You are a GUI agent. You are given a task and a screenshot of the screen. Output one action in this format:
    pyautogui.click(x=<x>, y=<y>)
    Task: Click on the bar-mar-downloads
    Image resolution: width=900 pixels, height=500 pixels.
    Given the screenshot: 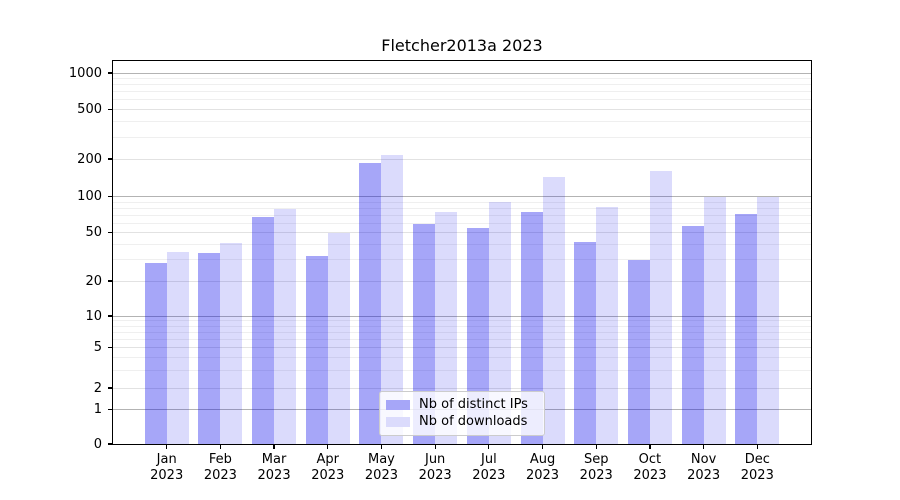 What is the action you would take?
    pyautogui.click(x=285, y=326)
    